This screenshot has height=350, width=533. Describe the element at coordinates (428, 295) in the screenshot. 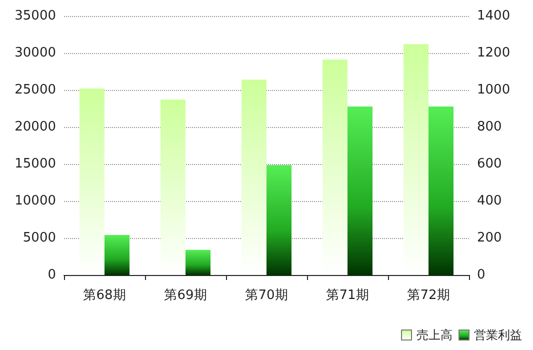

I see `x-tick-label: 第72期` at that location.